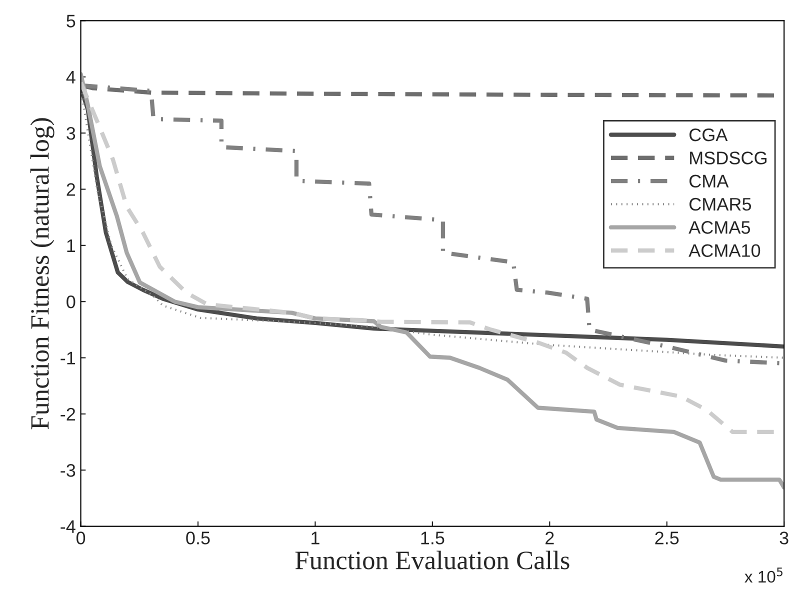  Describe the element at coordinates (68, 358) in the screenshot. I see `y-tick-label: -1` at that location.